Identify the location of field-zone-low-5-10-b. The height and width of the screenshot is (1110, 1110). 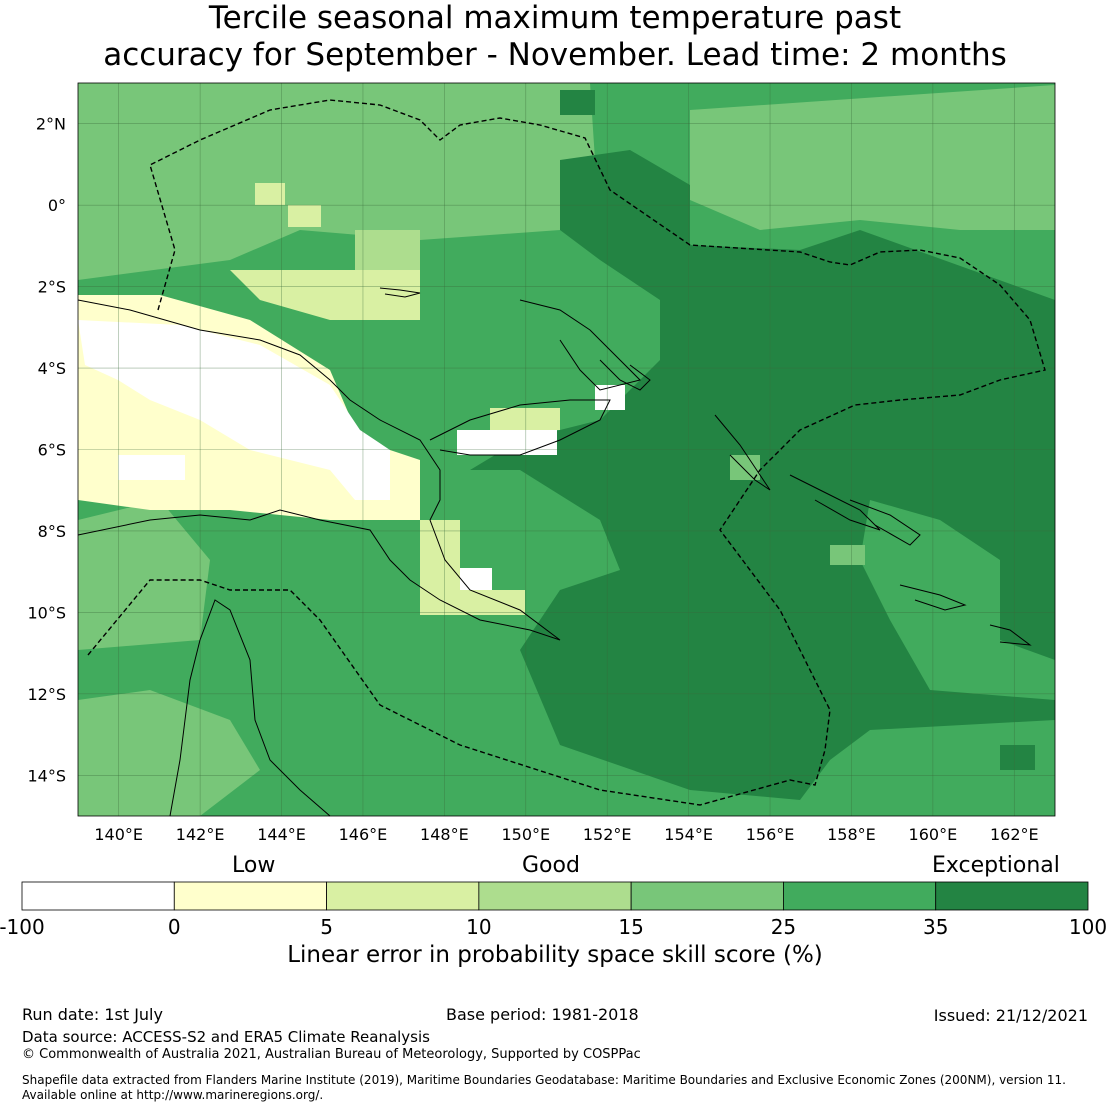
(472, 567).